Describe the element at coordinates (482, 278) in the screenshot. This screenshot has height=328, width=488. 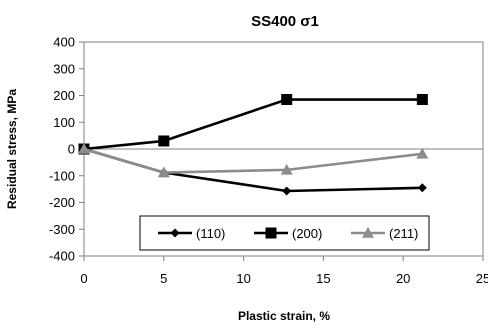
I see `x-tick-label: 25` at that location.